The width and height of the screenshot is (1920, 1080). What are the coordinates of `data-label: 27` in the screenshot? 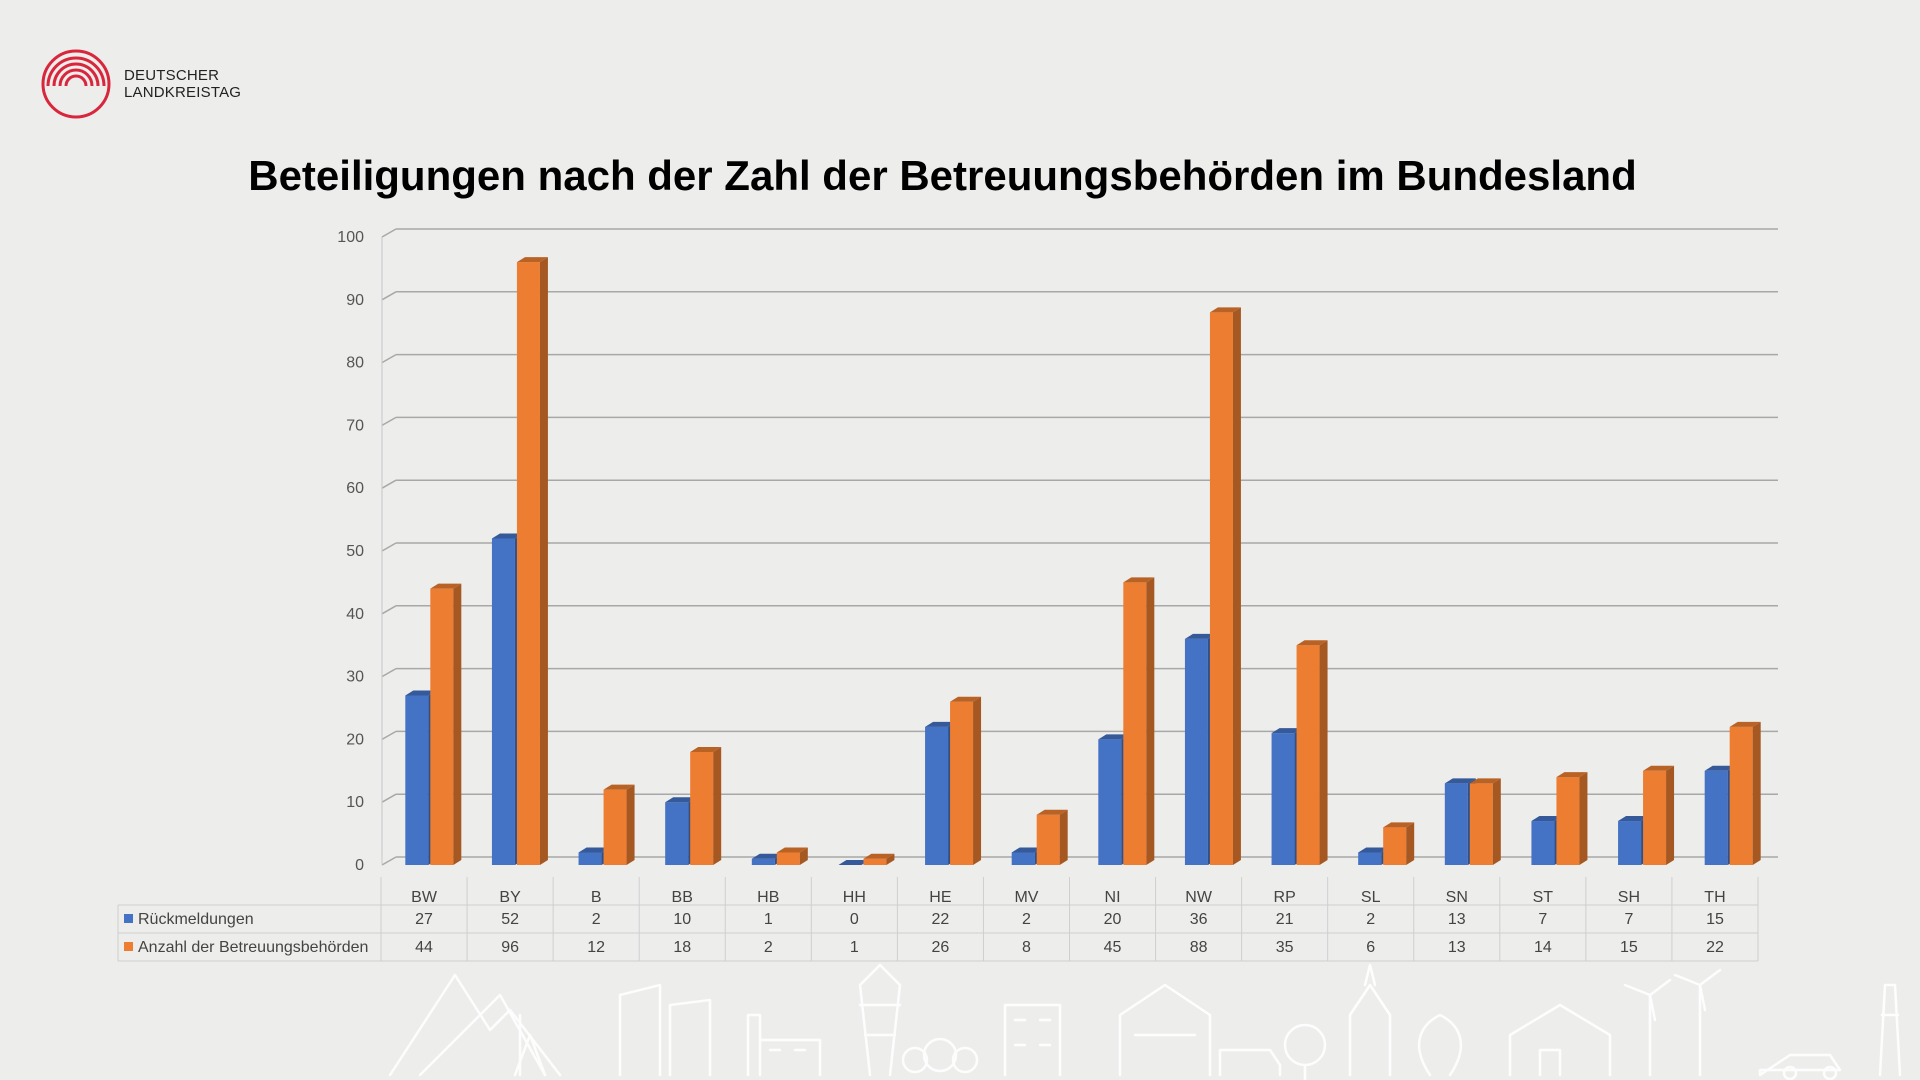 It's located at (424, 919).